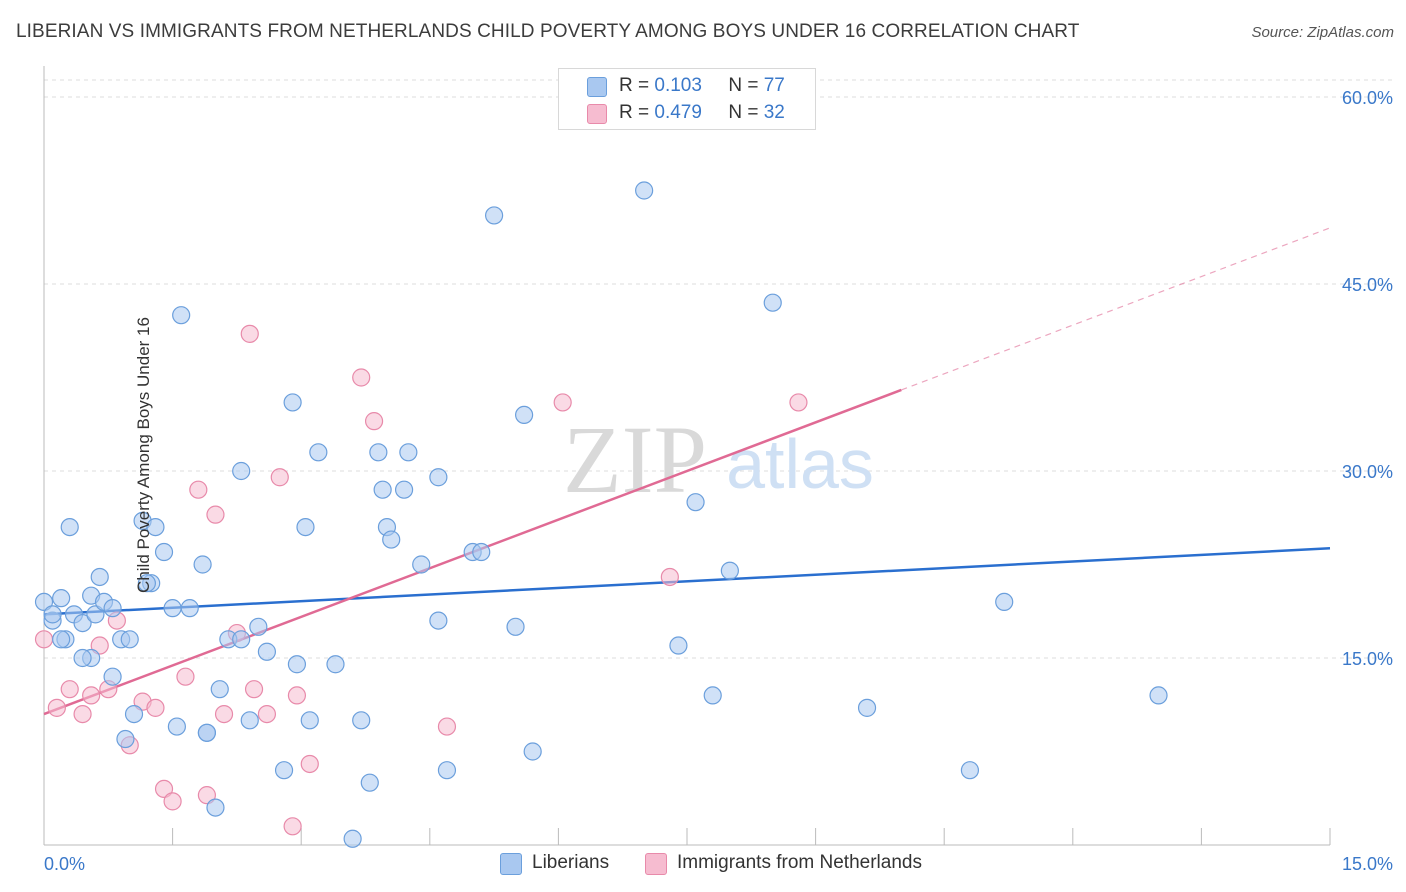 The height and width of the screenshot is (892, 1406). What do you see at coordinates (687, 99) in the screenshot?
I see `legend: R = 0.103 N = 77 R = 0.479 N = 32` at bounding box center [687, 99].